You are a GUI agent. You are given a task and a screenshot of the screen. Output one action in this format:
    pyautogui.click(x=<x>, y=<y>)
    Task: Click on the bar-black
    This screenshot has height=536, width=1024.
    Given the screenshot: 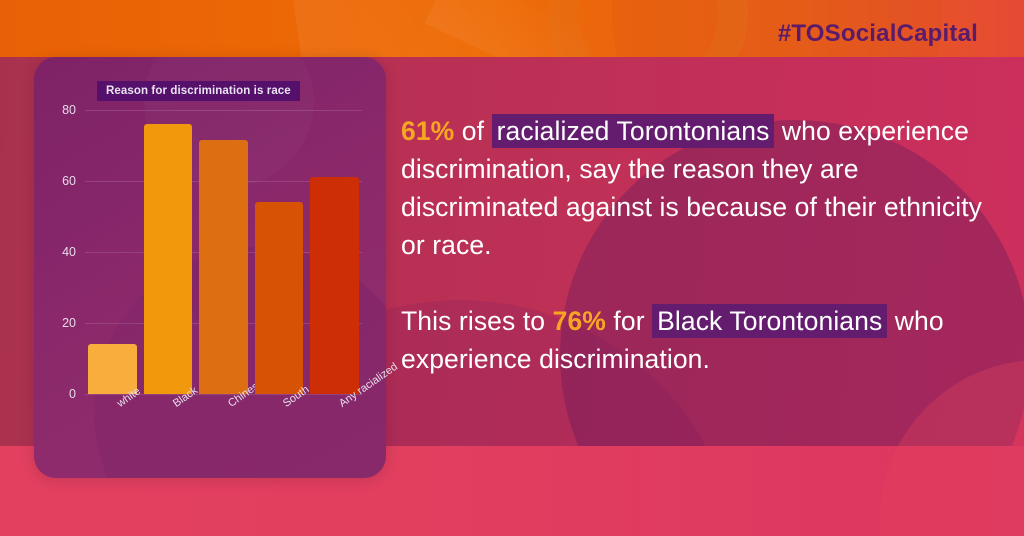 What is the action you would take?
    pyautogui.click(x=168, y=259)
    